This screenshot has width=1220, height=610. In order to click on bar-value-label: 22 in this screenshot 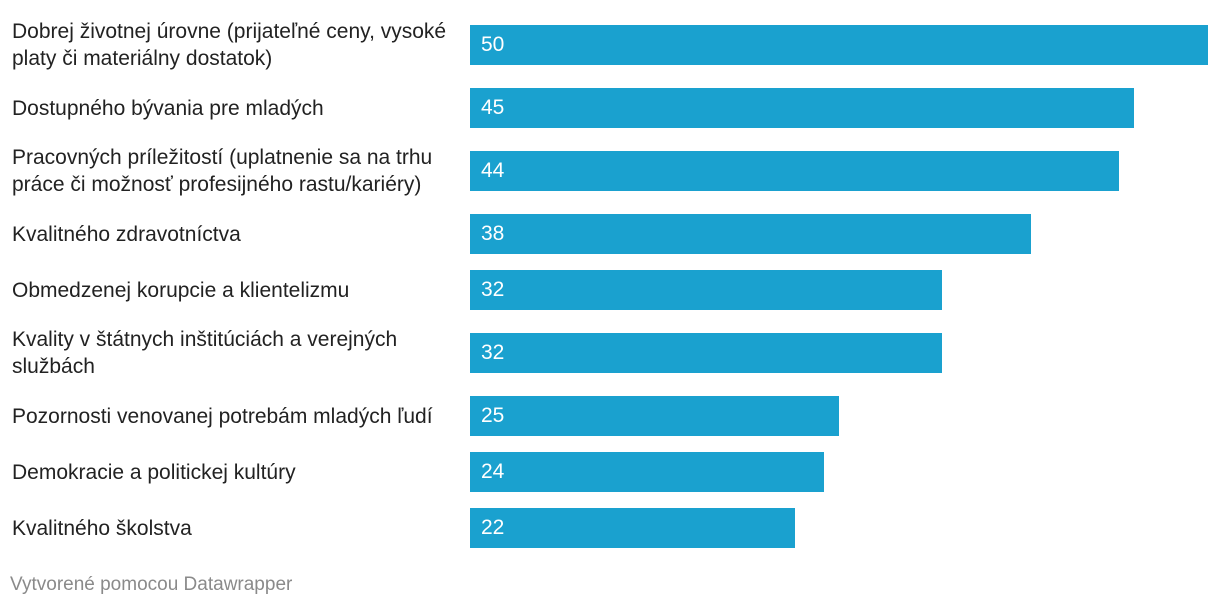, I will do `click(493, 527)`.